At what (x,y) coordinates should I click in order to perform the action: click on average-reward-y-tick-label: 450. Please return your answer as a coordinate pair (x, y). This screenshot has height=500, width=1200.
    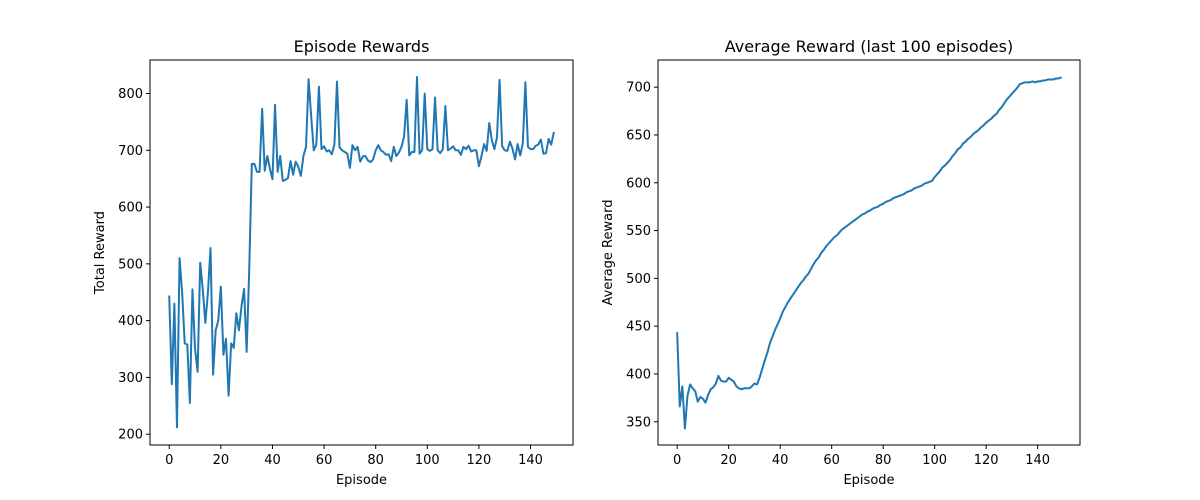
    Looking at the image, I should click on (638, 327).